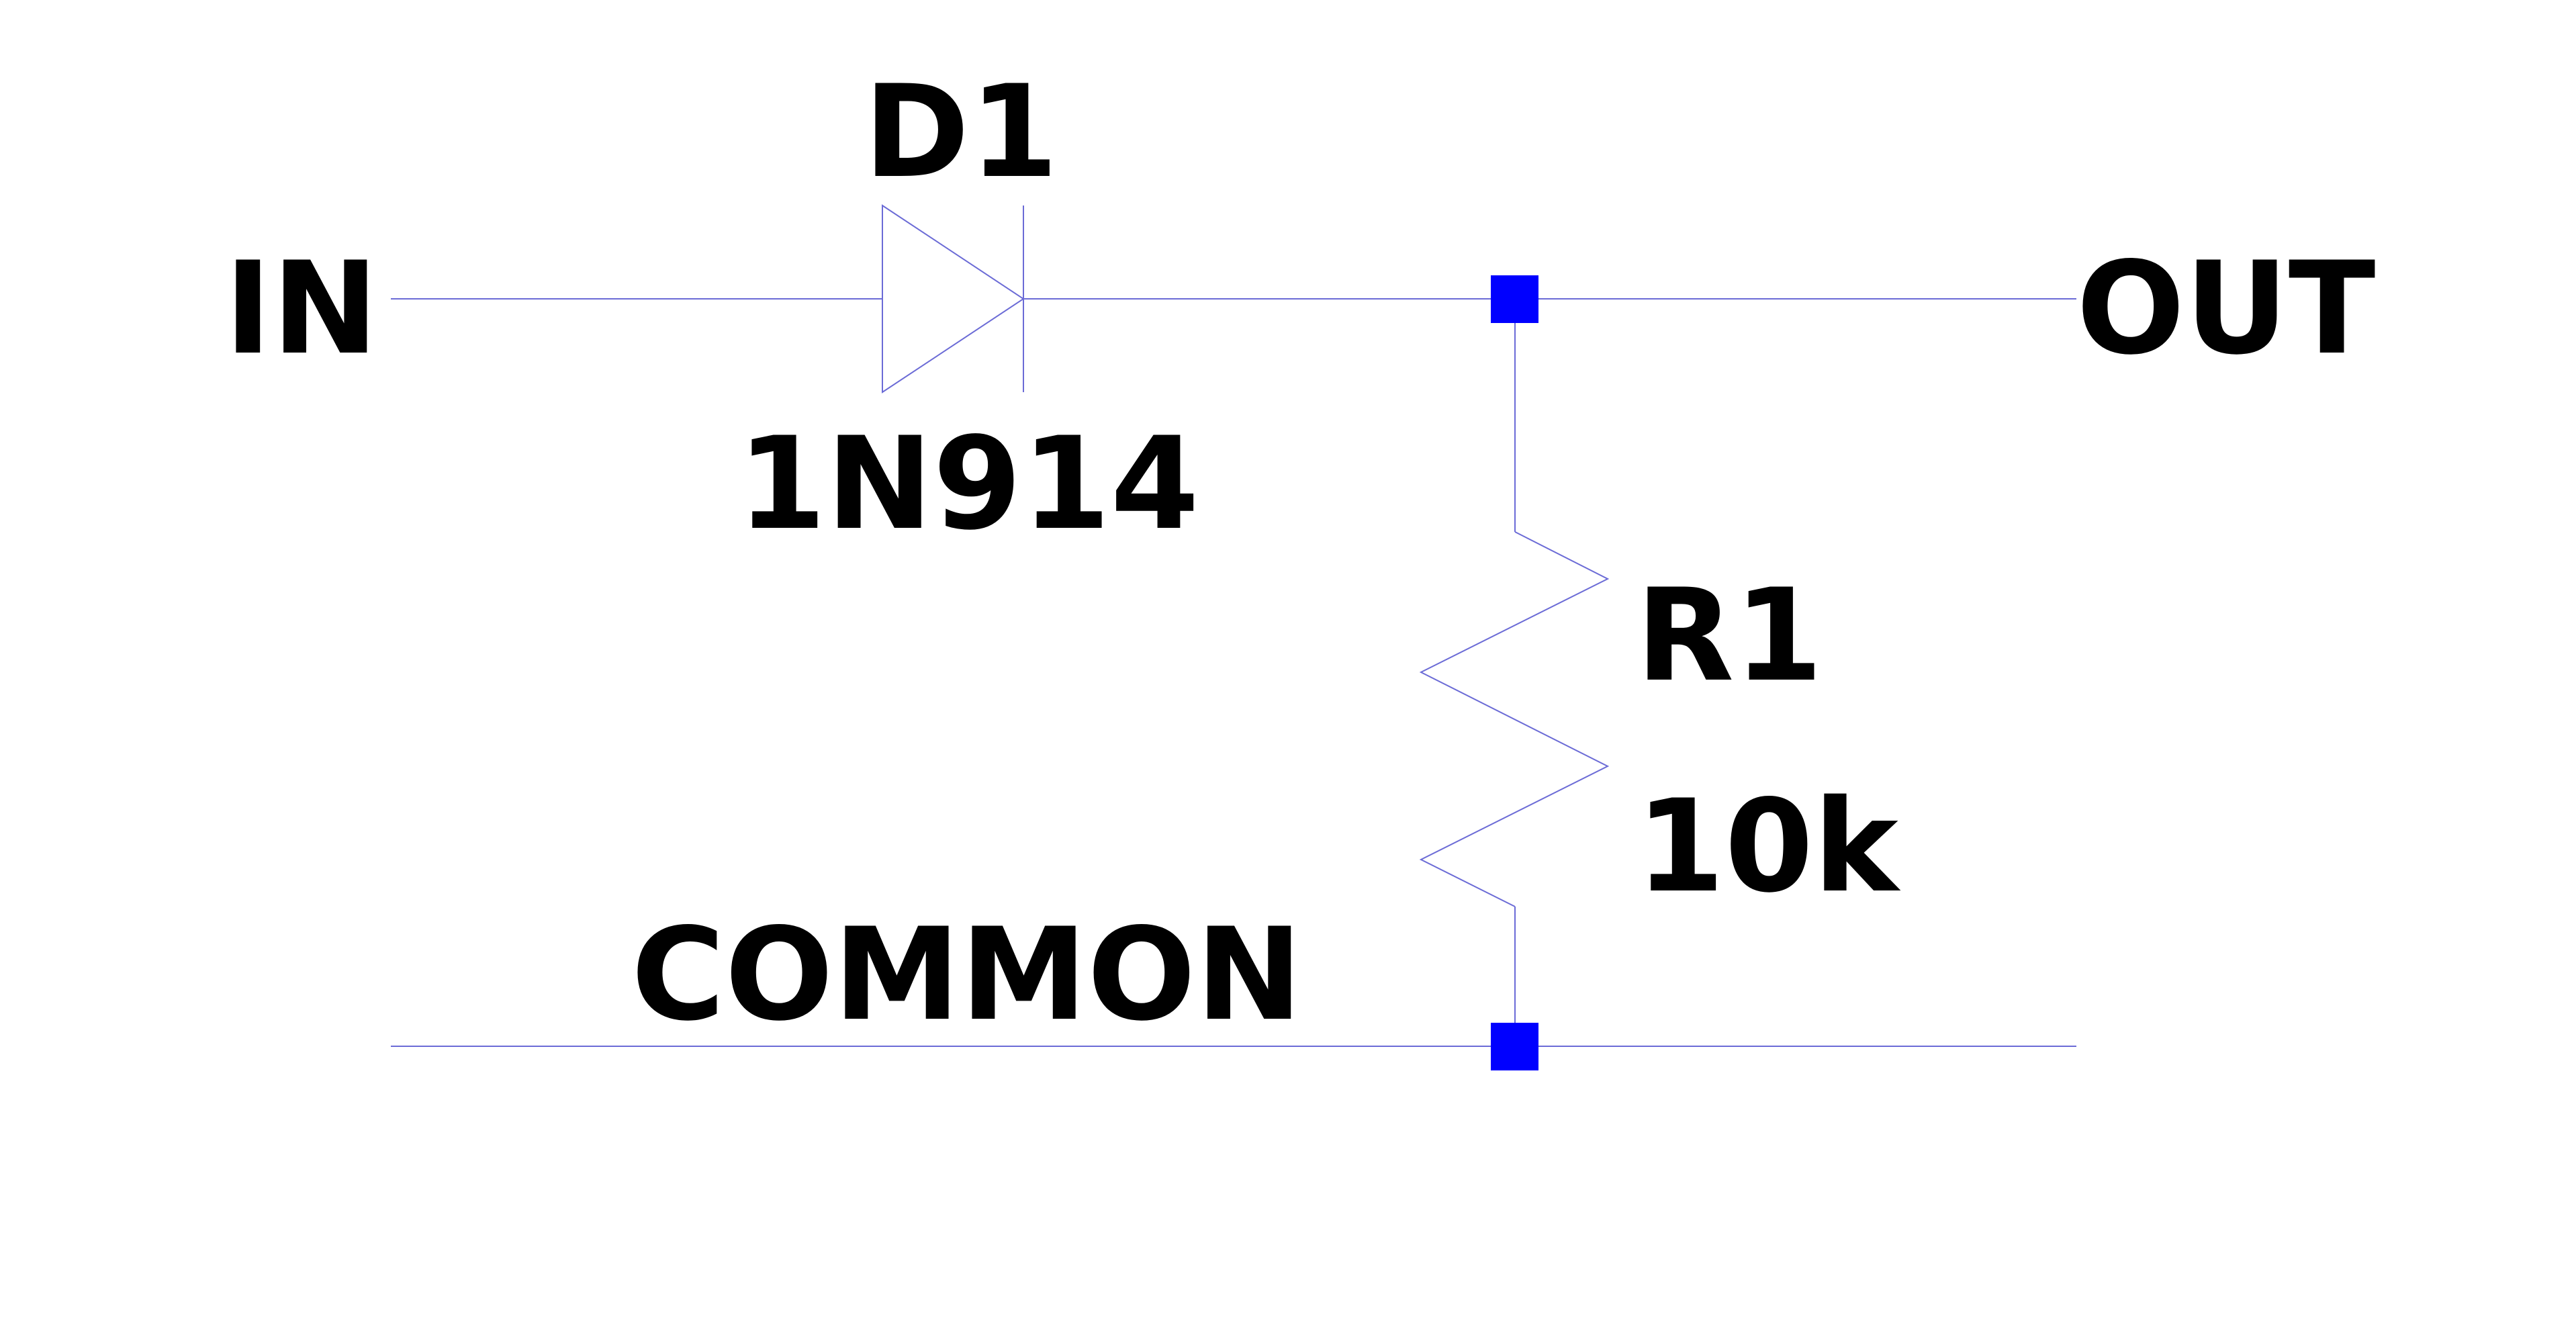 This screenshot has width=2576, height=1331. I want to click on diode-reference-label: D1, so click(961, 132).